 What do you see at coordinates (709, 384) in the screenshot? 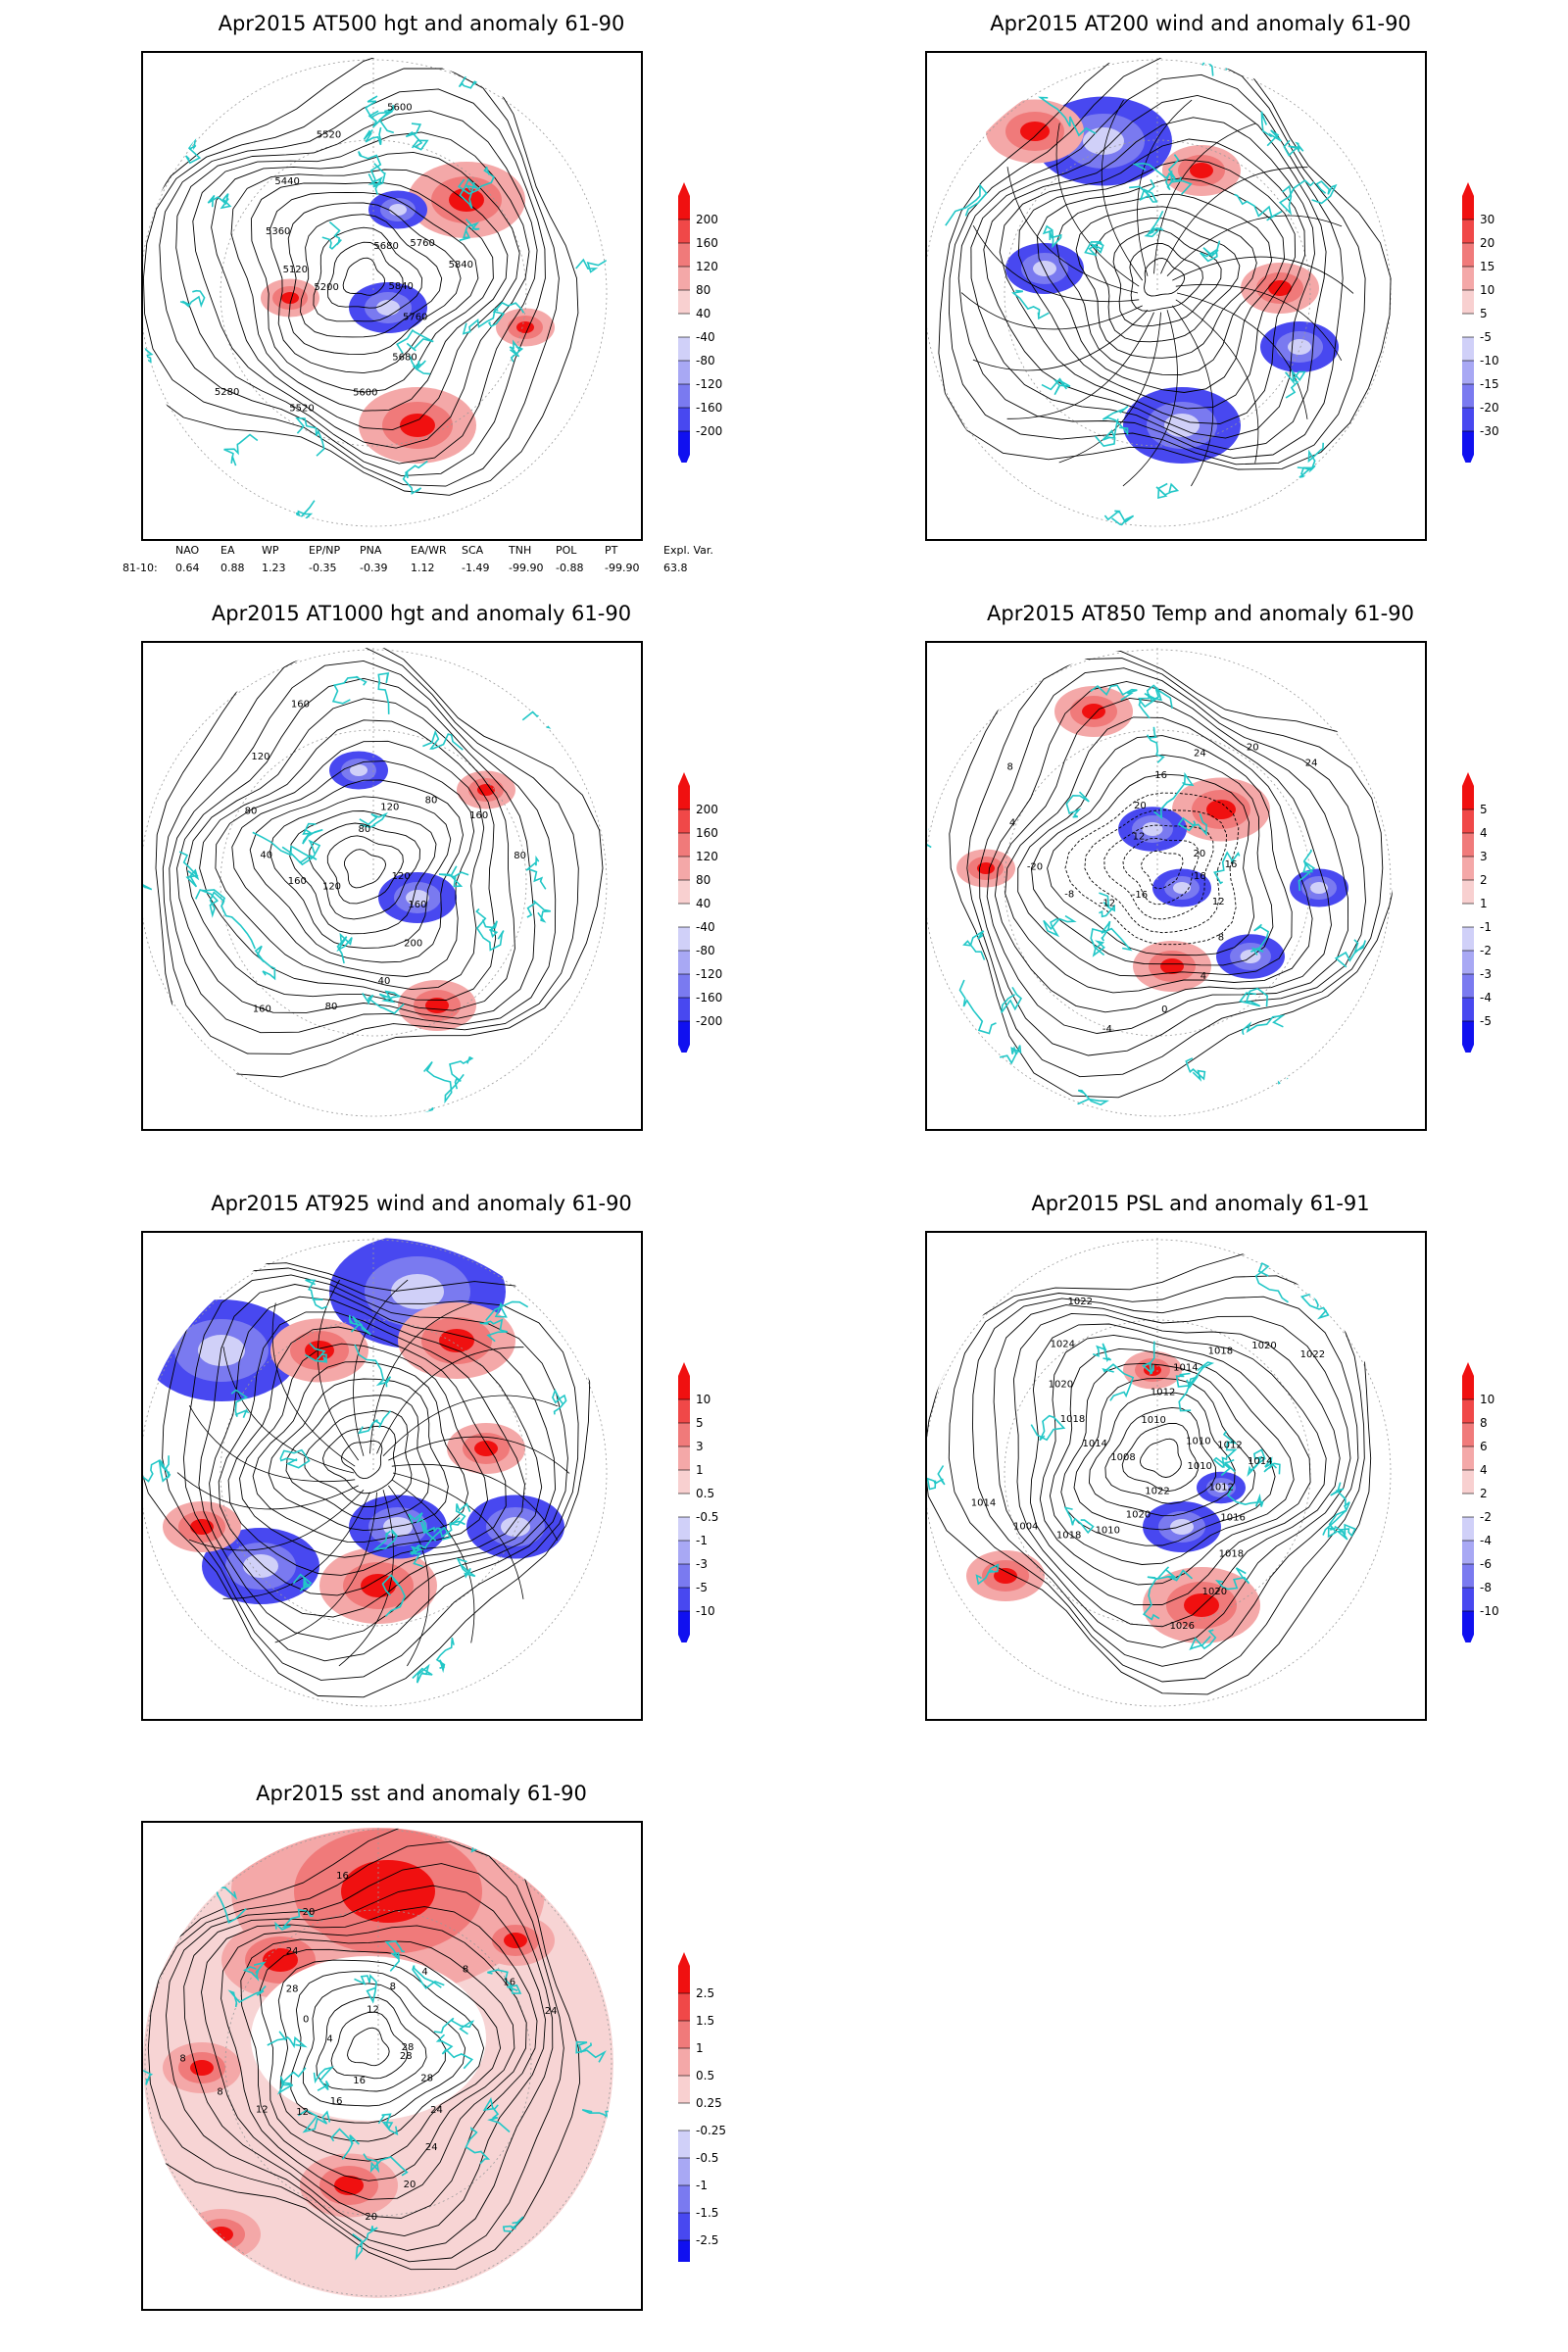
I see `scale-label: -120` at bounding box center [709, 384].